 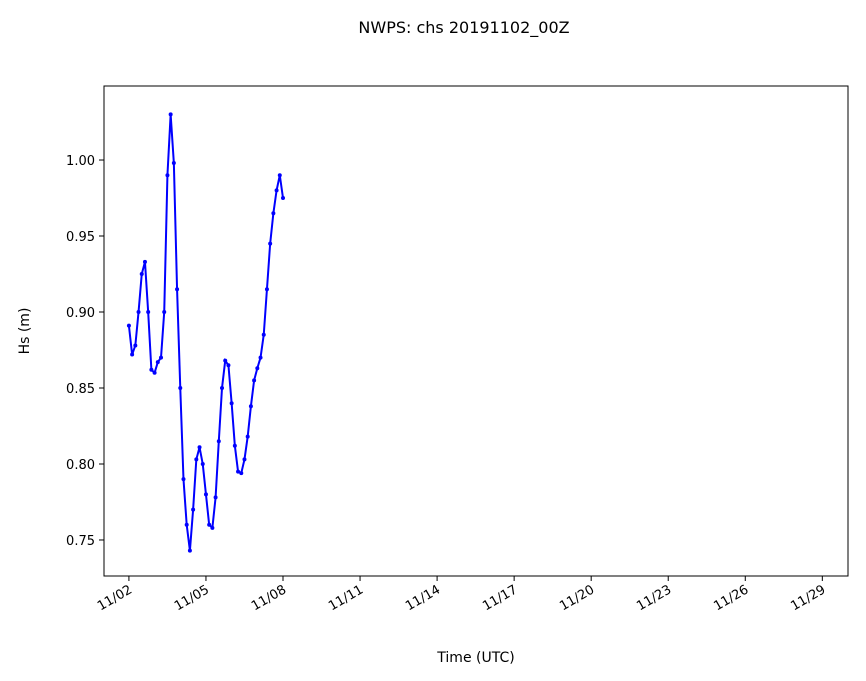 What do you see at coordinates (80, 541) in the screenshot?
I see `y-tick-label: 0.75` at bounding box center [80, 541].